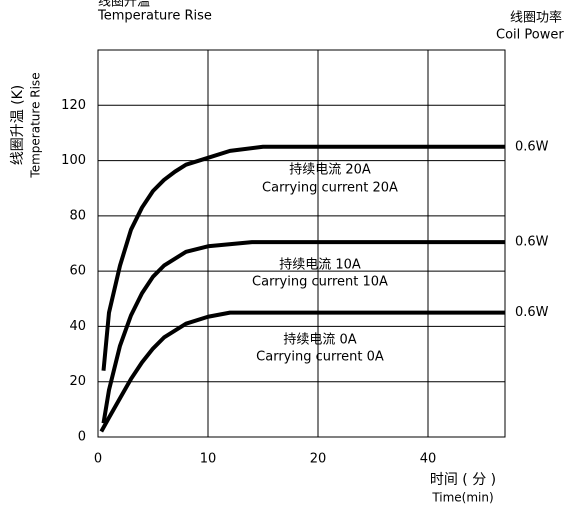  What do you see at coordinates (18, 125) in the screenshot?
I see `y-label-cn: 线圈升温 (K)` at bounding box center [18, 125].